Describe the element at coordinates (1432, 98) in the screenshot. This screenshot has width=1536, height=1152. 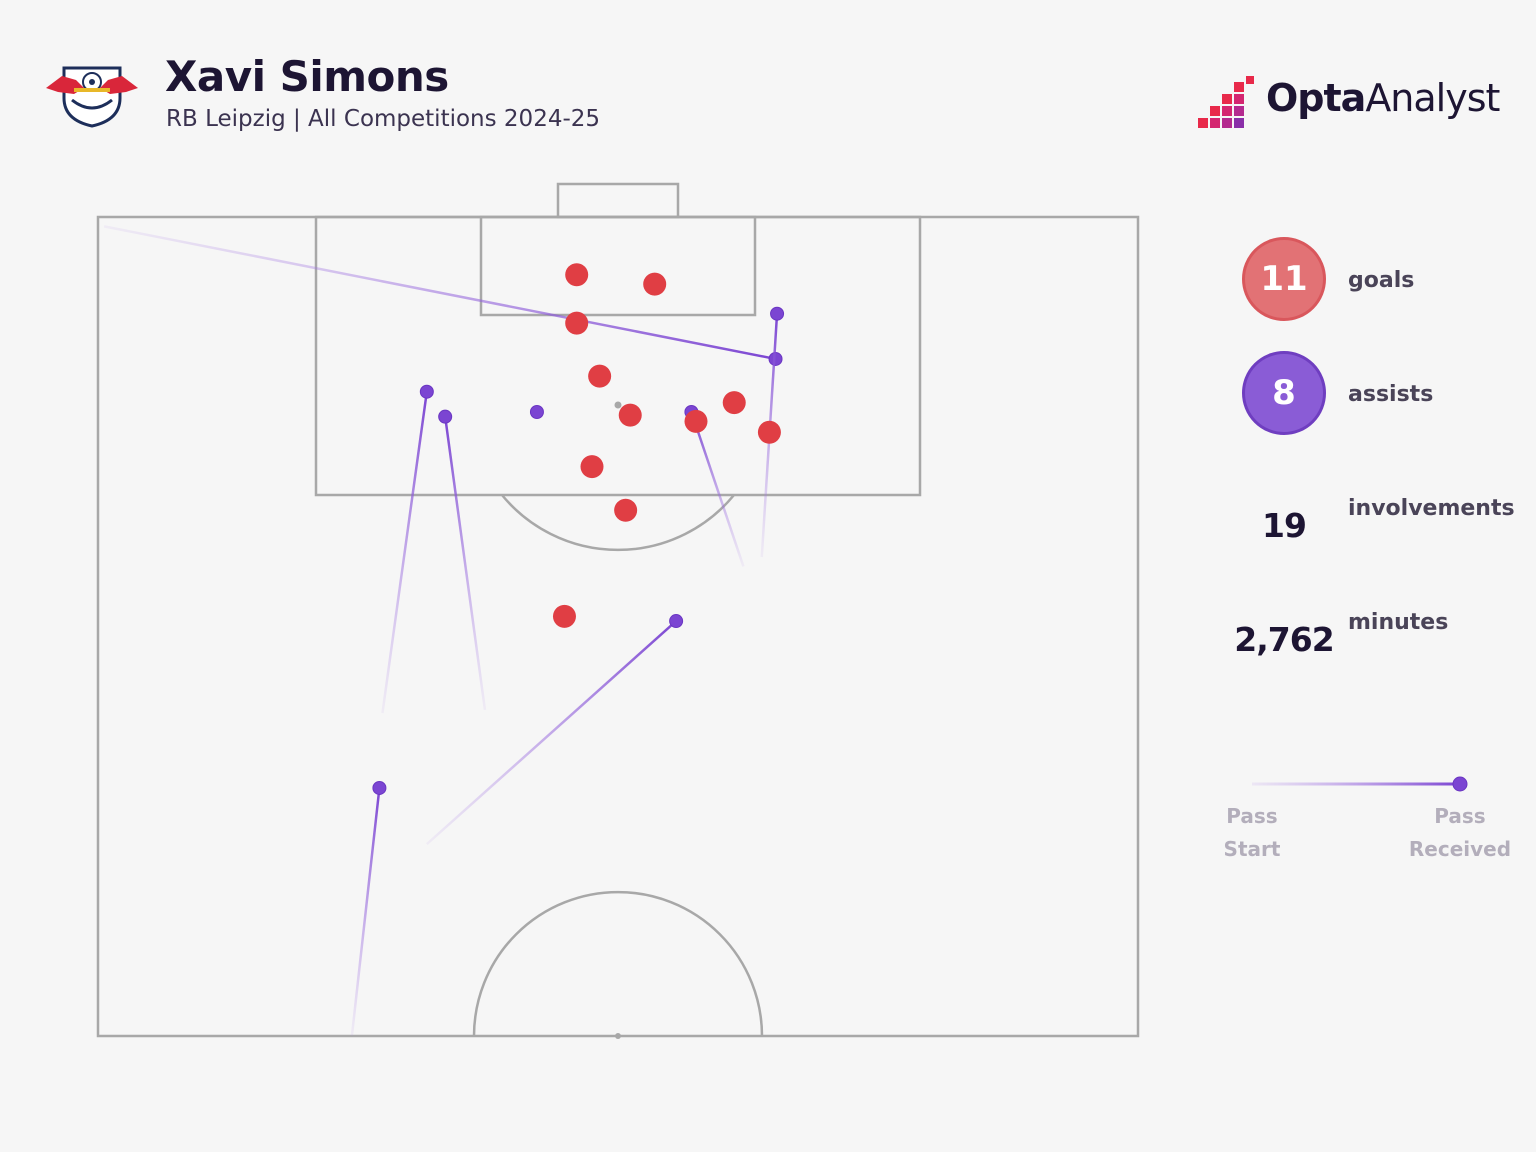
I see `brand-light: Analyst` at that location.